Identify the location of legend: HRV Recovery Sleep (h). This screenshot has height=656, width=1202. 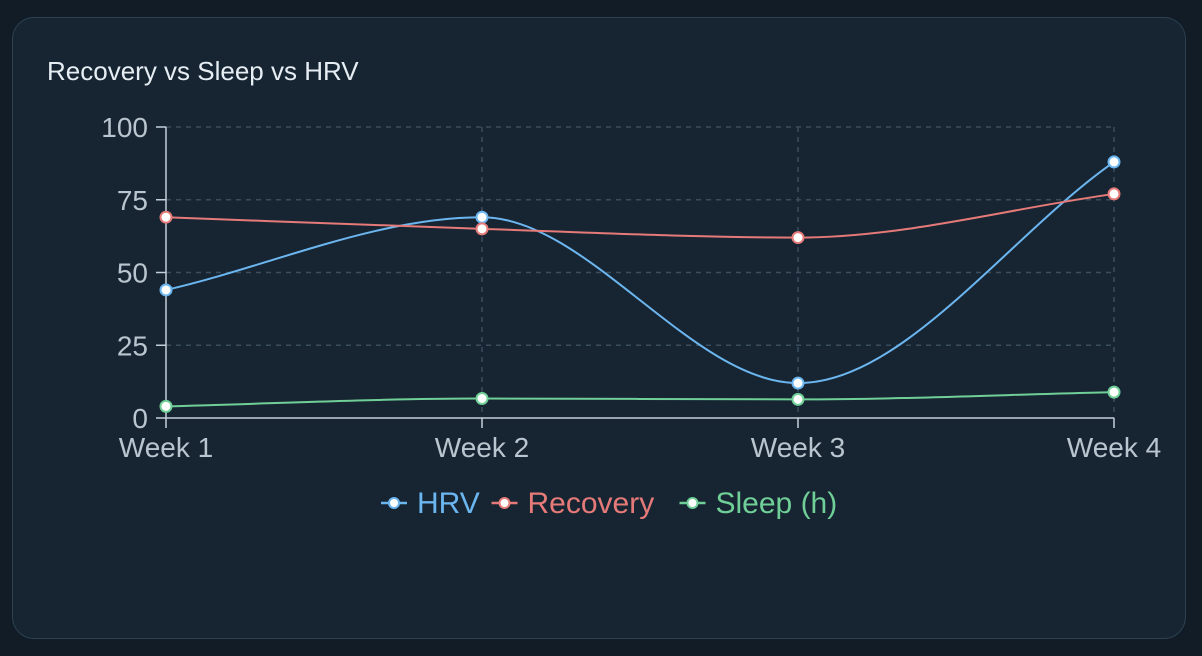
(609, 503).